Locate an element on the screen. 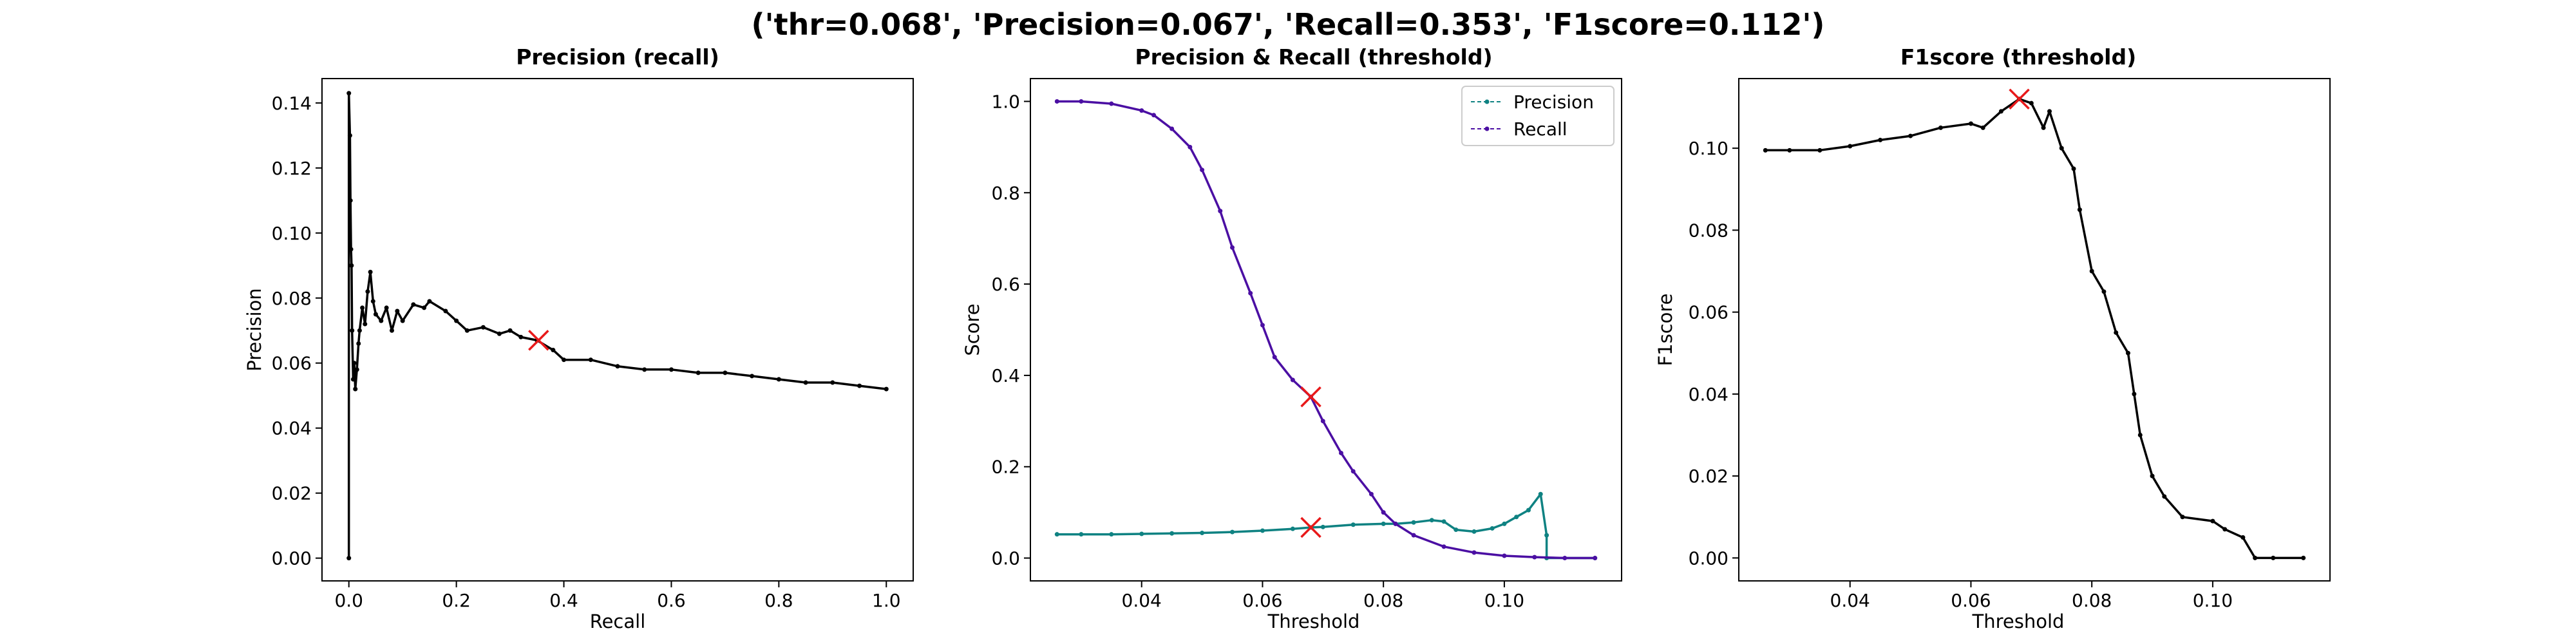  panel-title: Precision (recall) is located at coordinates (618, 57).